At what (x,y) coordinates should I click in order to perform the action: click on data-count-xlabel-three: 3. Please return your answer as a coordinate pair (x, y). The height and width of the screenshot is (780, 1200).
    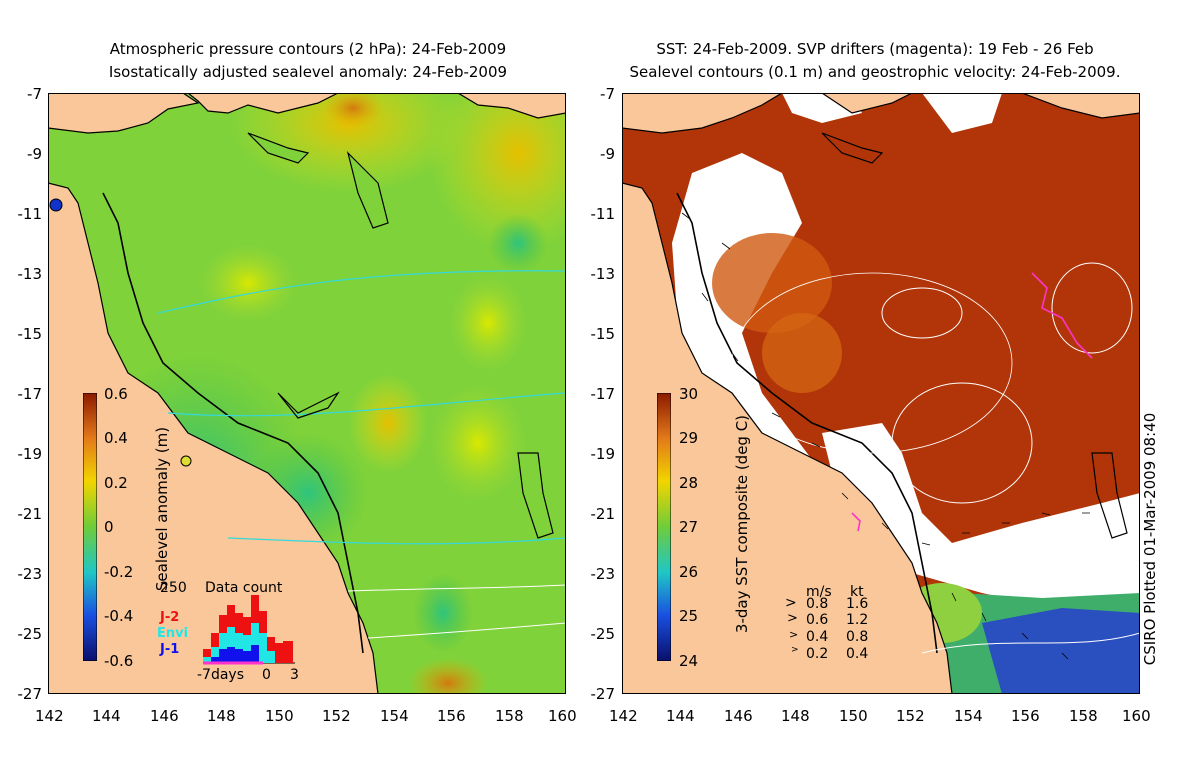
    Looking at the image, I should click on (294, 675).